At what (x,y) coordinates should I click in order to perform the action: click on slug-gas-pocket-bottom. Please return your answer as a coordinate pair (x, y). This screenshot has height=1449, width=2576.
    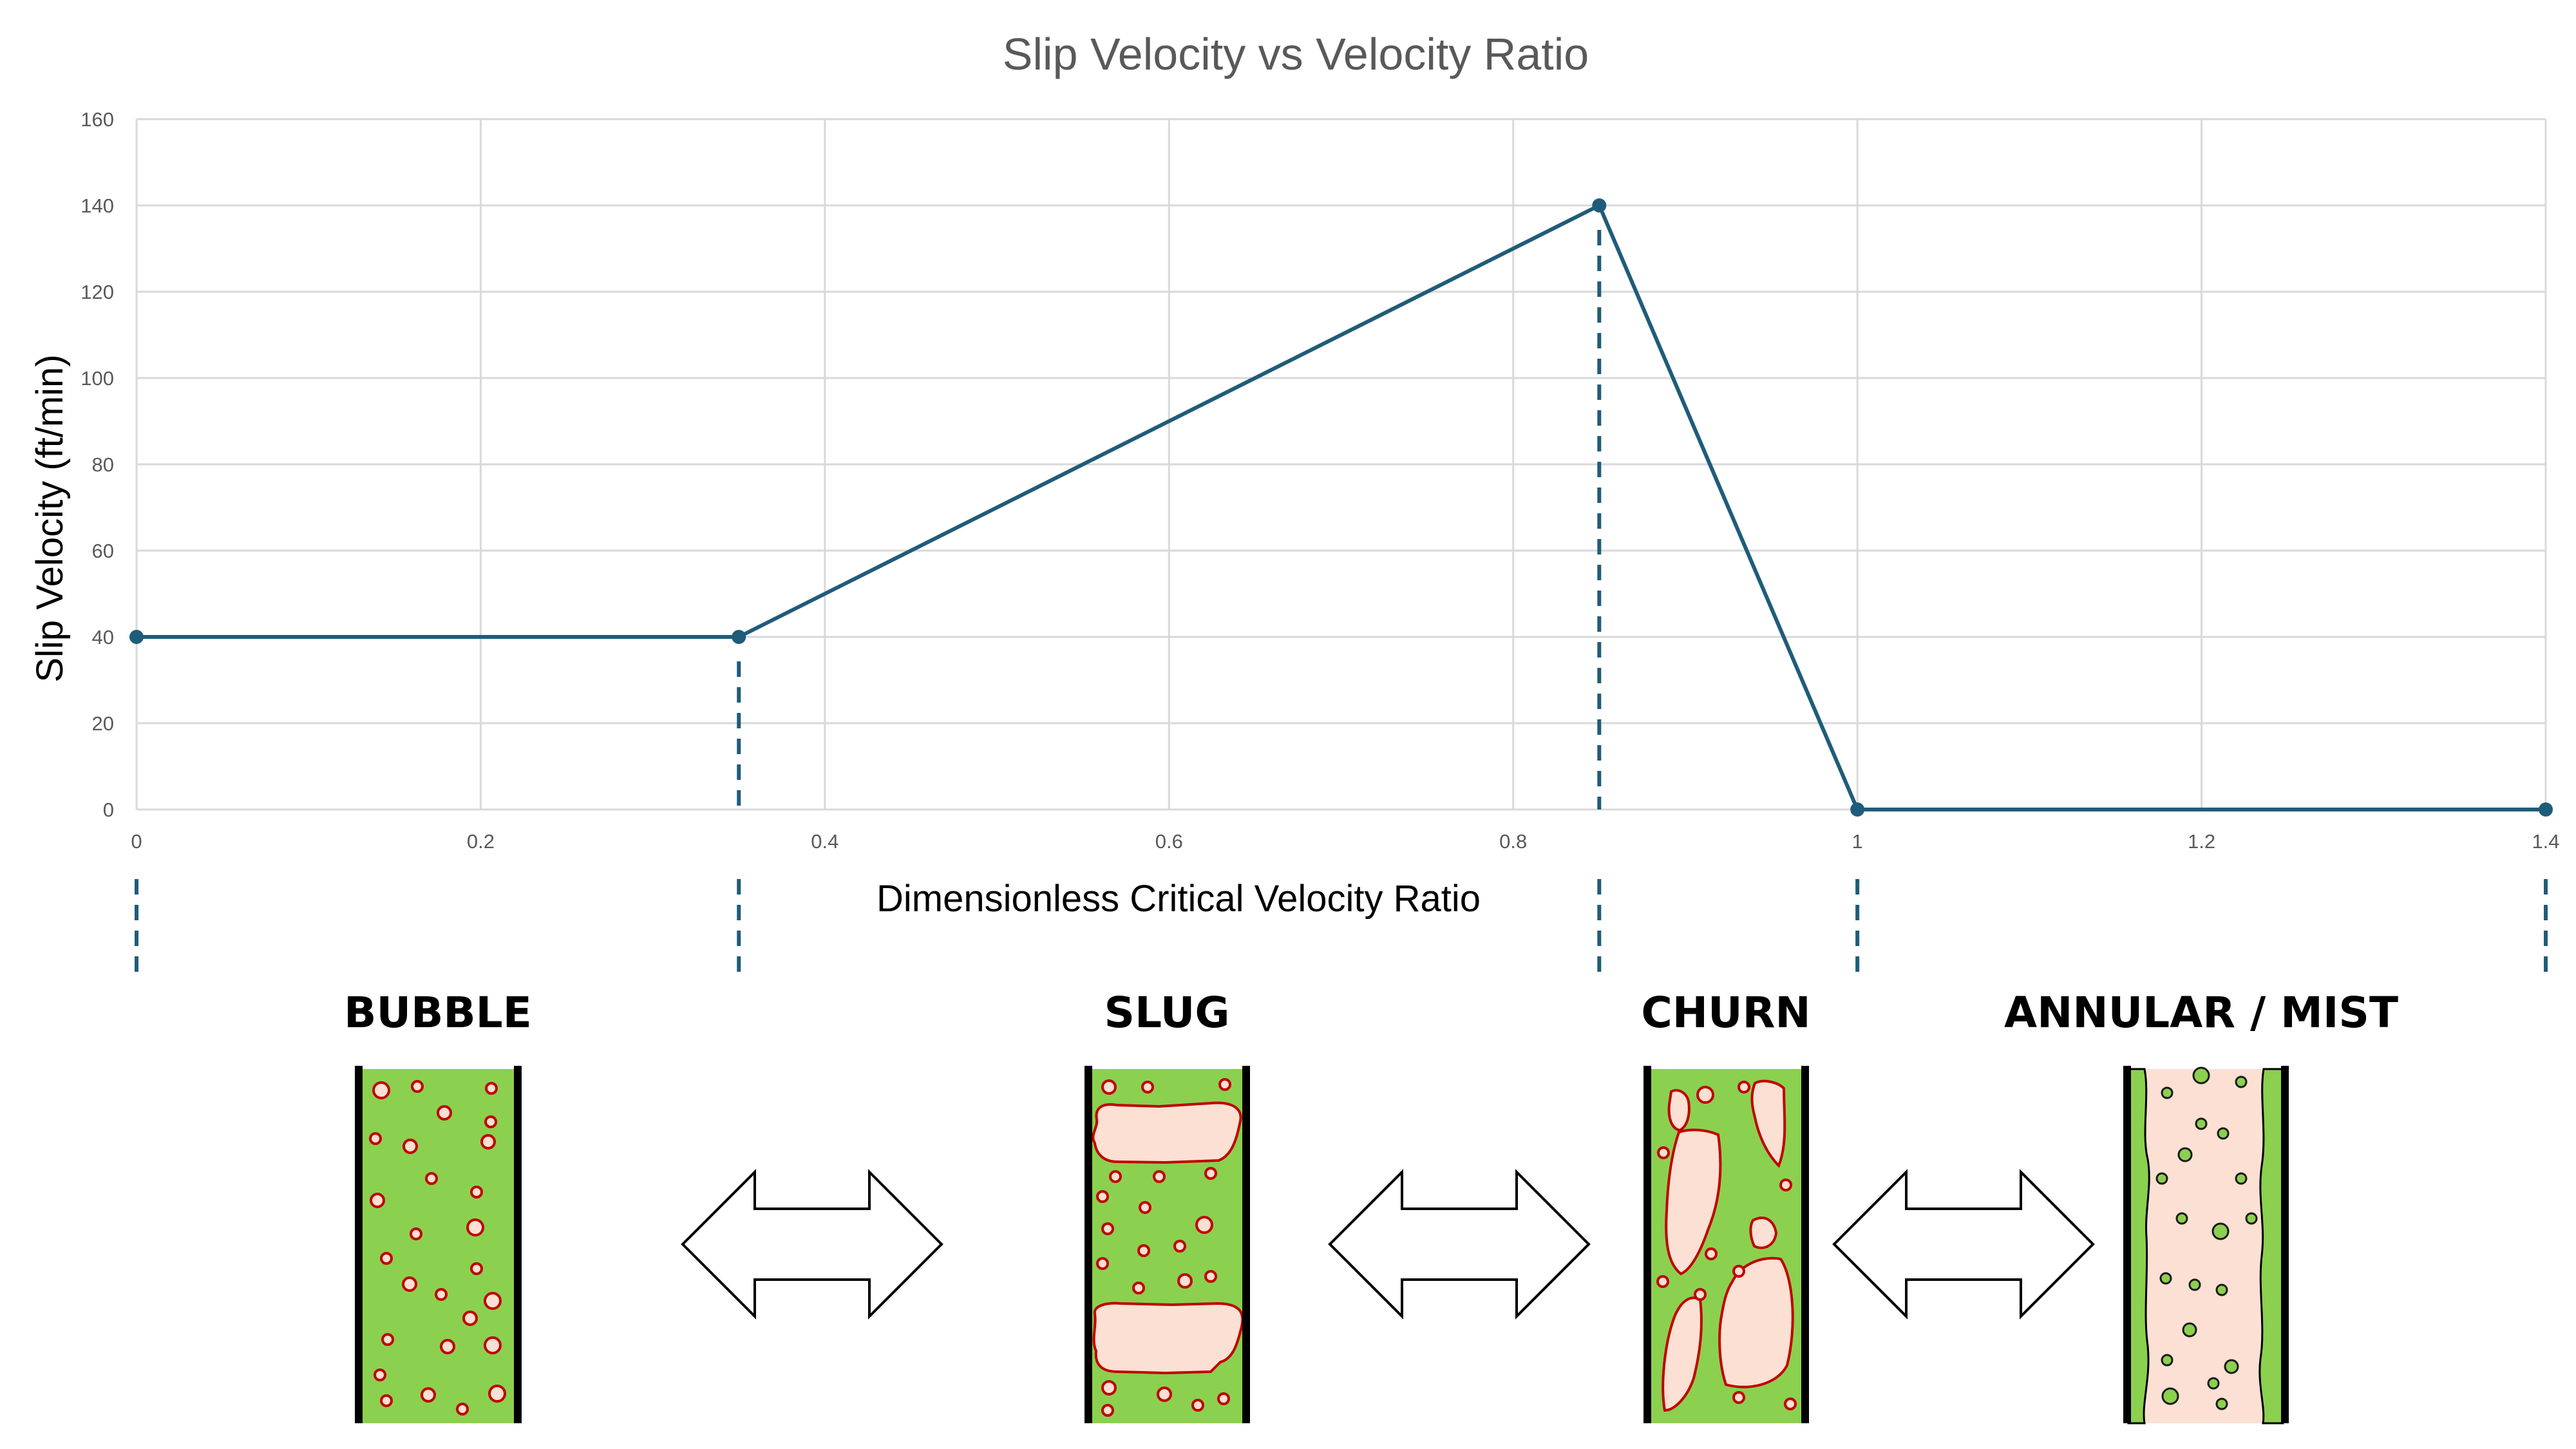
    Looking at the image, I should click on (1168, 1339).